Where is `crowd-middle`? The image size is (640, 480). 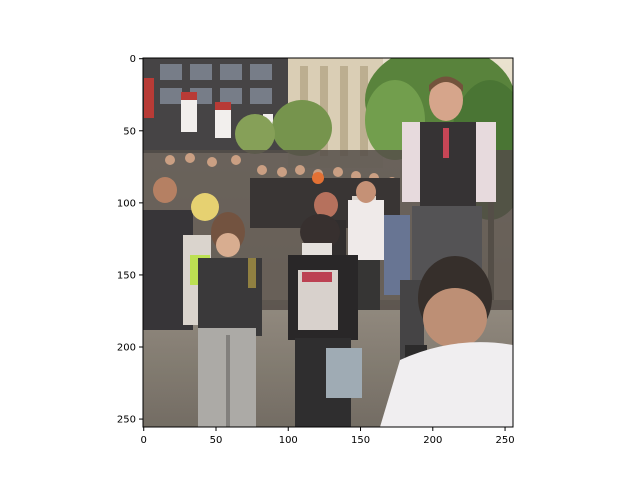 crowd-middle is located at coordinates (276, 253).